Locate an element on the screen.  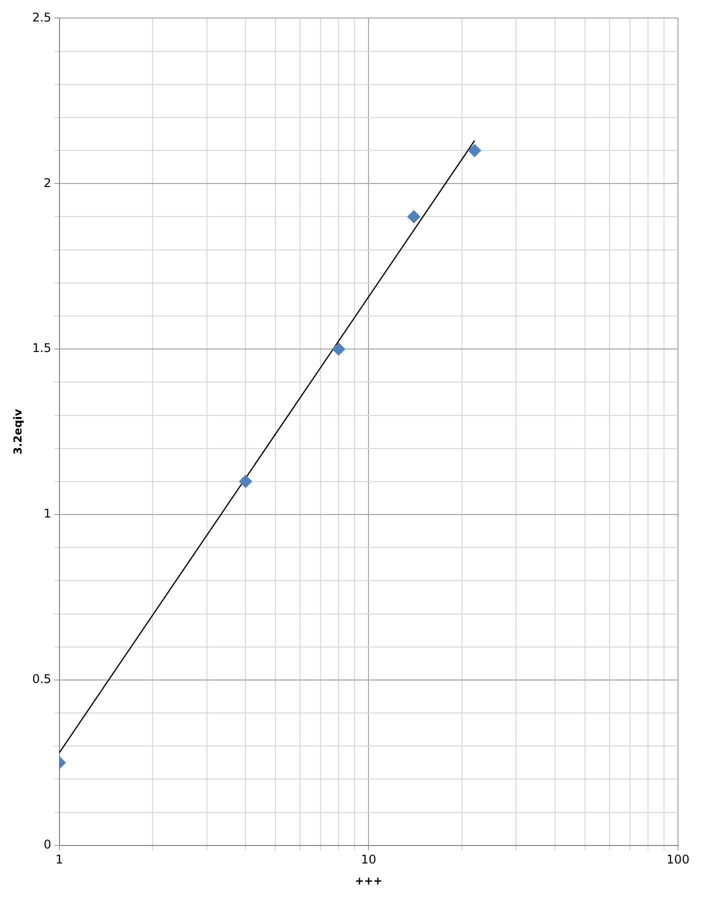
y-tick-label: 1 is located at coordinates (48, 513).